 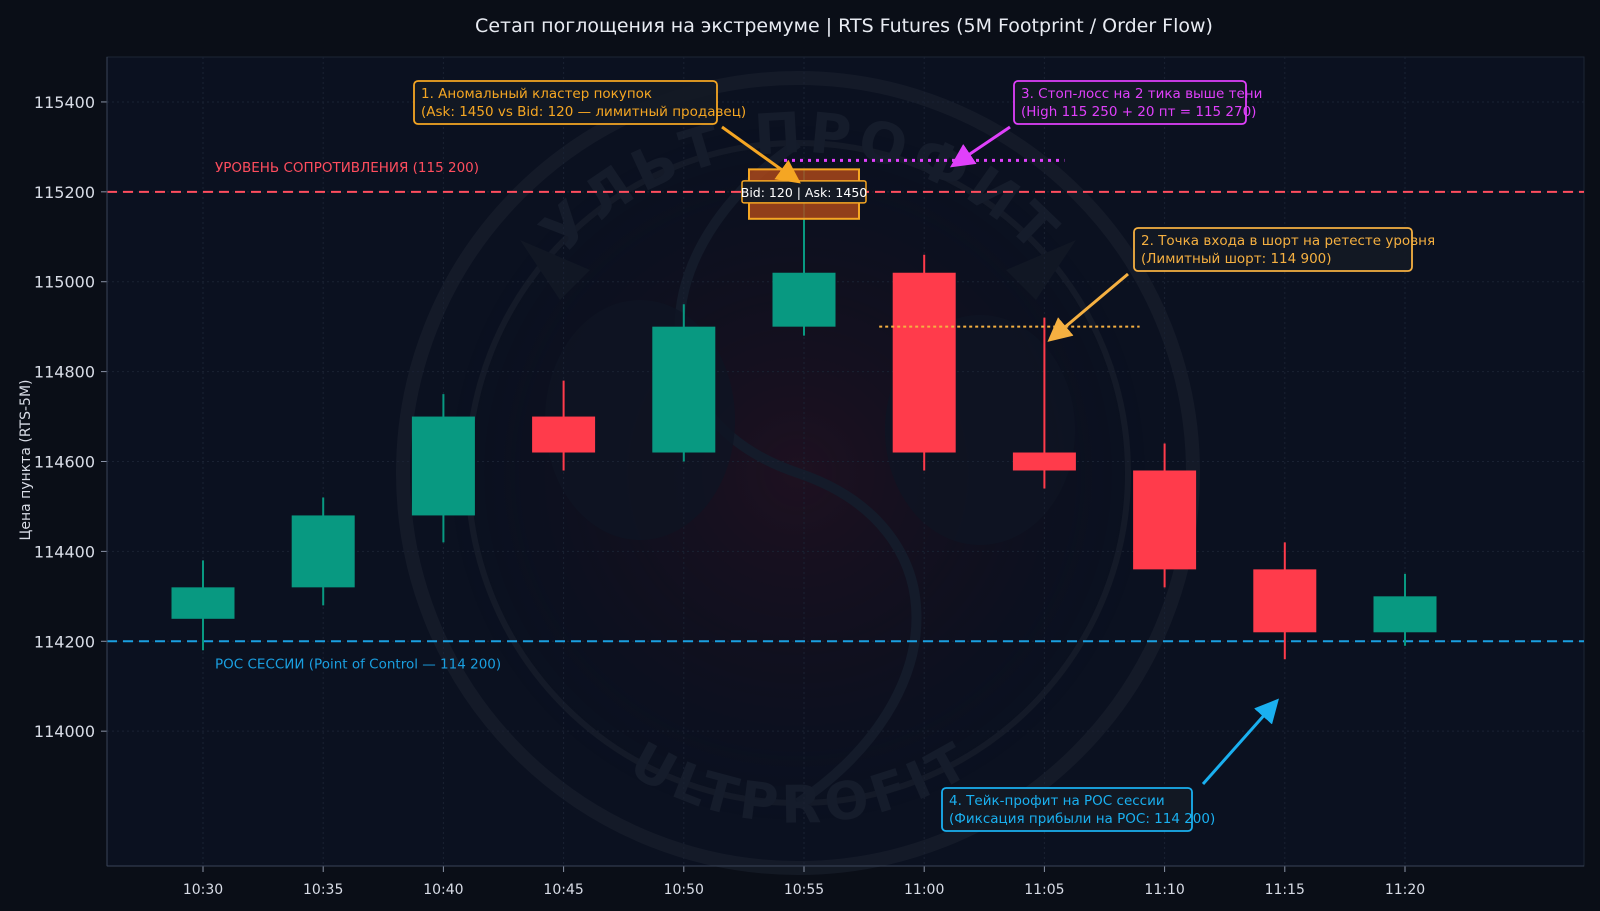 I want to click on y-tick-label: 115000, so click(x=64, y=282).